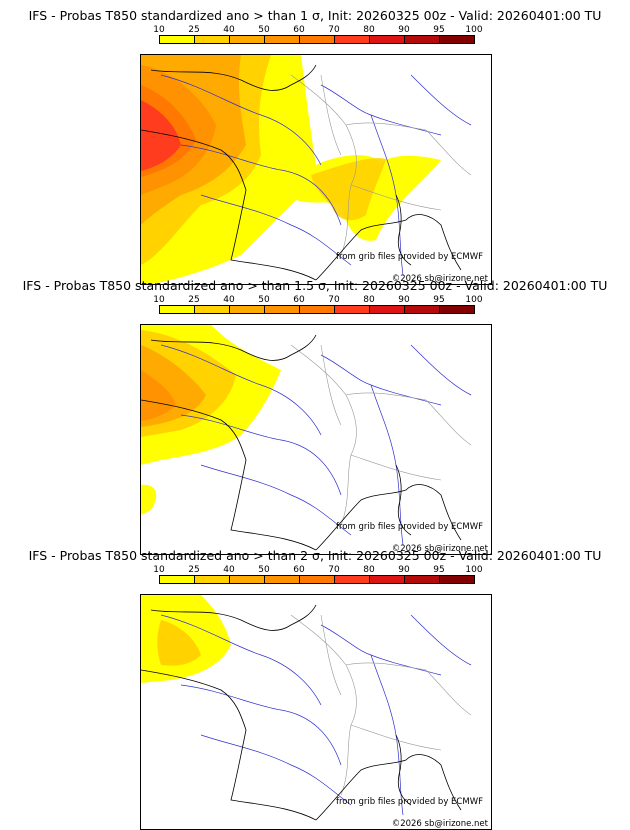 The height and width of the screenshot is (830, 630). I want to click on prob-area-10-east, so click(348, 189).